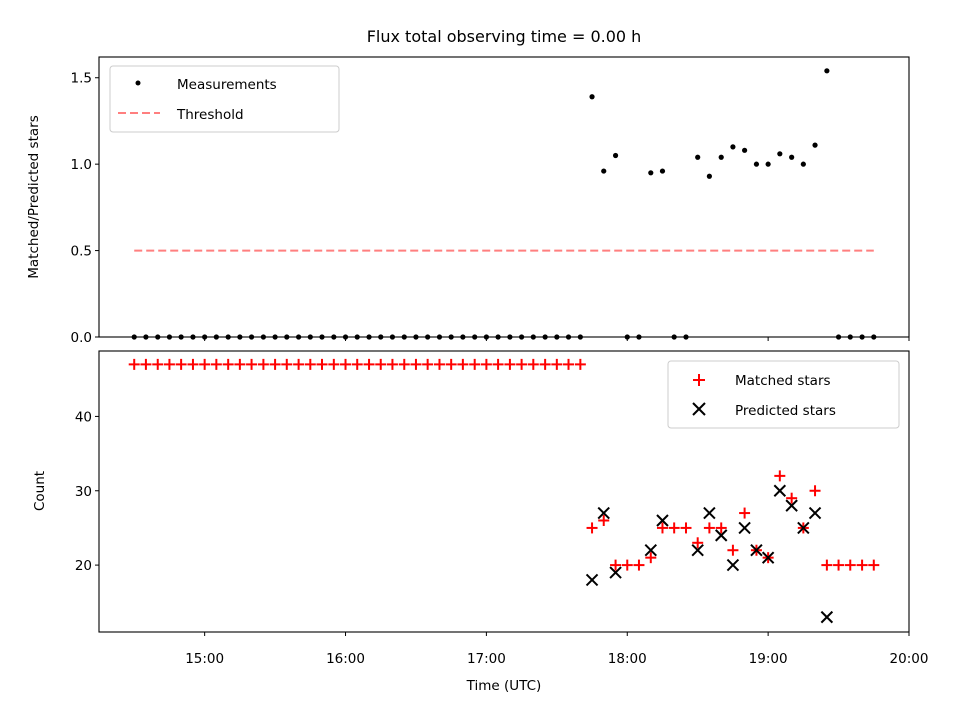  I want to click on bottom-x-ticks: 15:00 16:00 17:00 18:00 19:00 20:00, so click(556, 649).